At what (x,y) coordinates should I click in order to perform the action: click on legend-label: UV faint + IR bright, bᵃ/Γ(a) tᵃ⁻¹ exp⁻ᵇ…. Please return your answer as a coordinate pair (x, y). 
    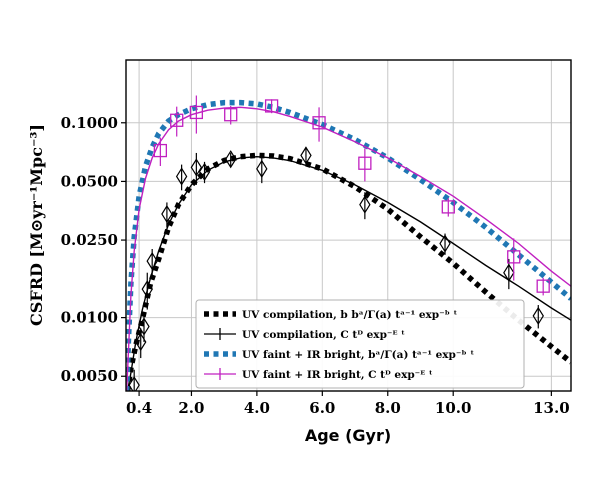
    Looking at the image, I should click on (358, 355).